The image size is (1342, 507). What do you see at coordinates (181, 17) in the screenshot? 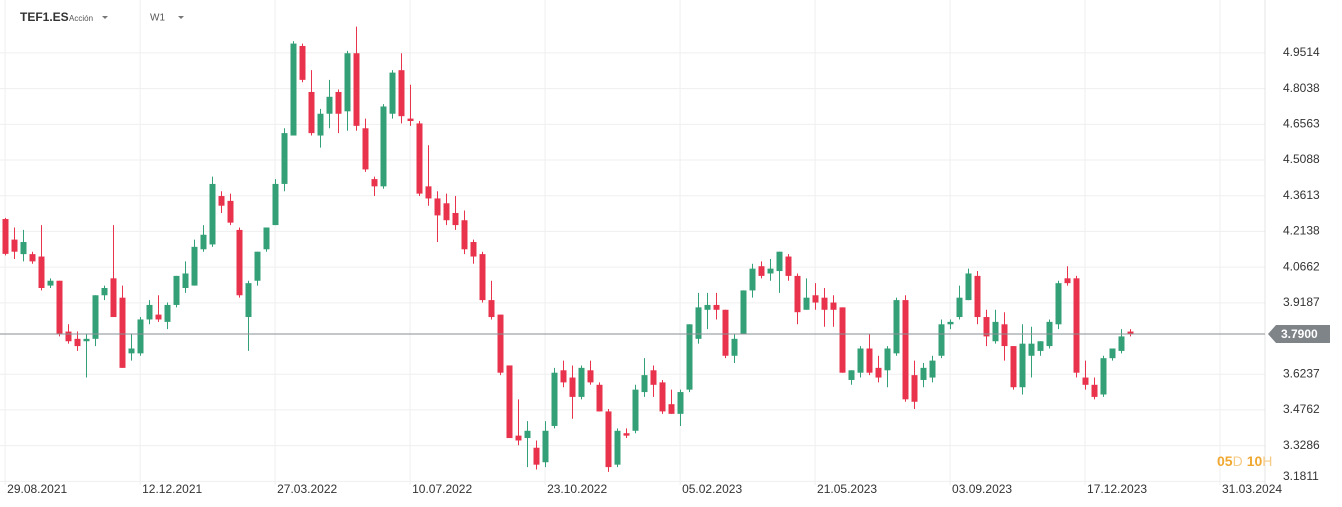
I see `timeframe-dropdown` at bounding box center [181, 17].